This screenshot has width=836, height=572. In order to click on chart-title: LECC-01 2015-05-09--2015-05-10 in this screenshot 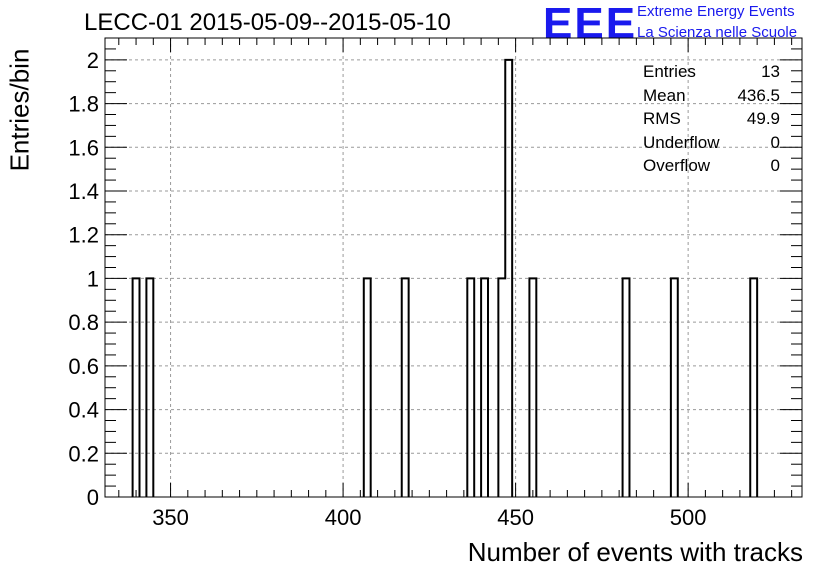, I will do `click(267, 22)`.